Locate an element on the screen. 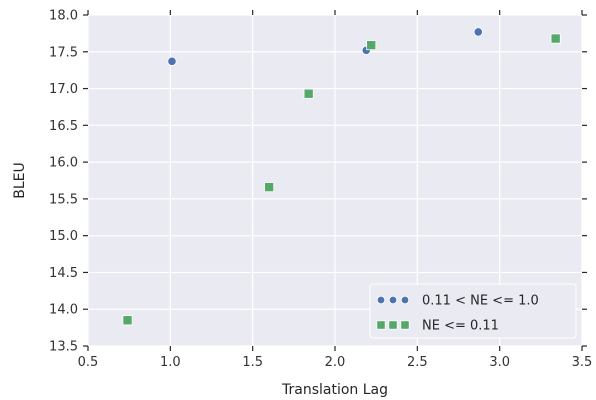 This screenshot has width=596, height=400. x-tick-label: 3.5 is located at coordinates (582, 362).